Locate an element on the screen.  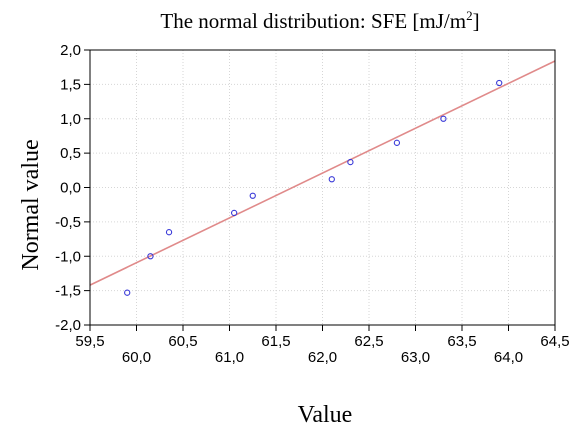
y-tick-label: -2,0 is located at coordinates (68, 325).